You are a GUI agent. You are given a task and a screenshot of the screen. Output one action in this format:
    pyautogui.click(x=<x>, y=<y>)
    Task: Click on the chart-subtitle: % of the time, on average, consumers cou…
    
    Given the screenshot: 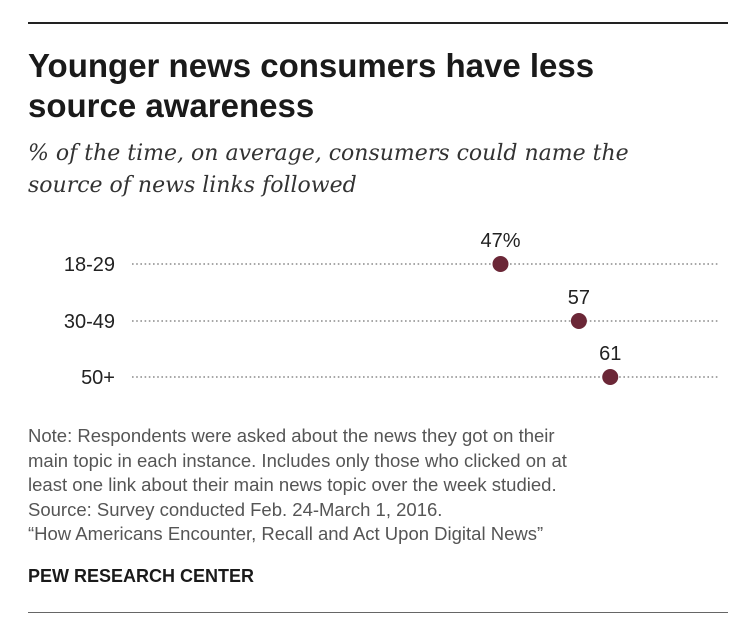 What is the action you would take?
    pyautogui.click(x=378, y=170)
    